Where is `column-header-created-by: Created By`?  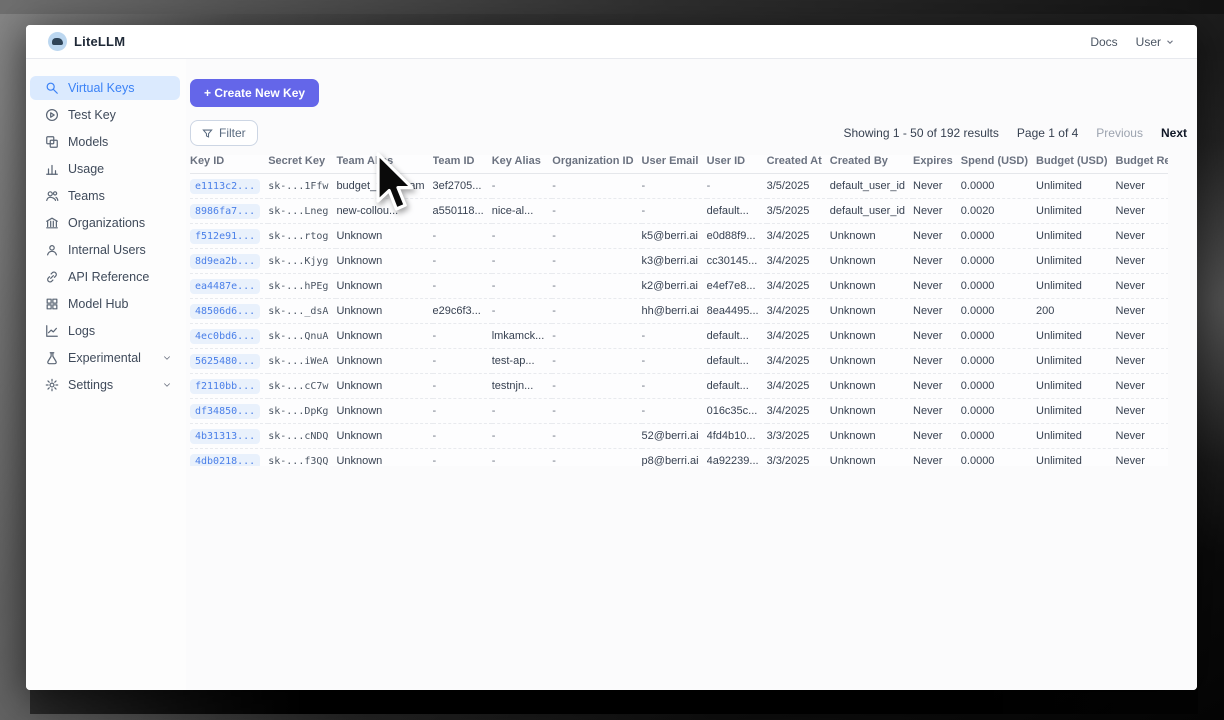 column-header-created-by: Created By is located at coordinates (858, 161).